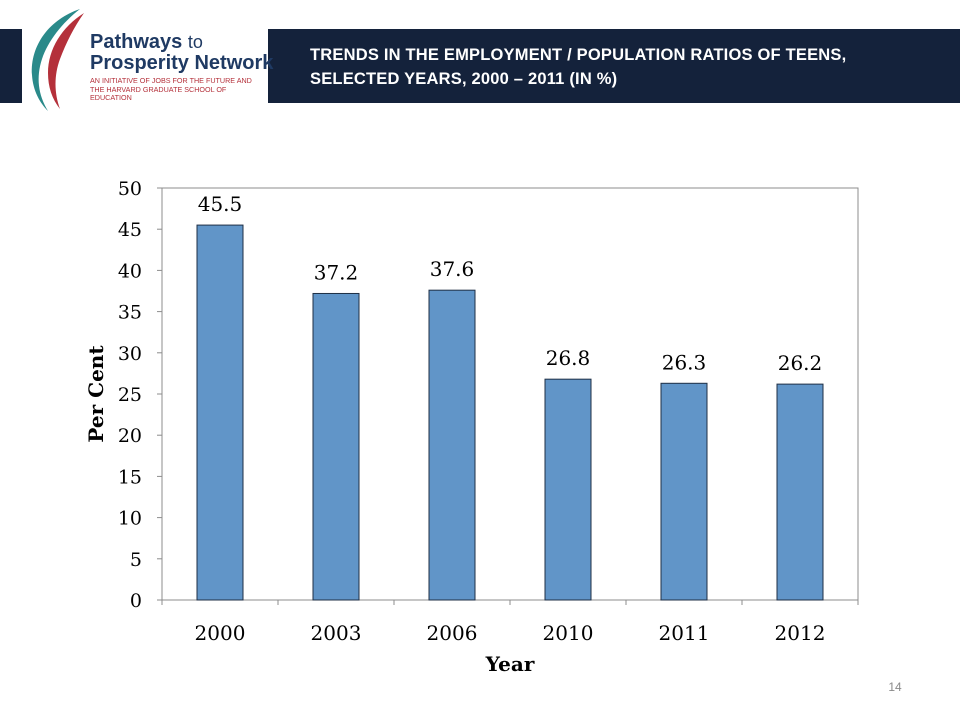 The image size is (960, 720). I want to click on y-tick-label: 25, so click(130, 395).